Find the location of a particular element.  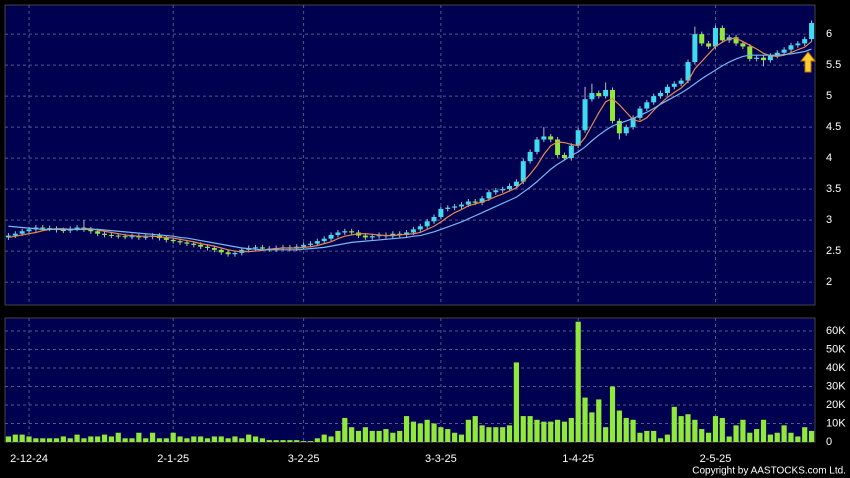

arrow-icon is located at coordinates (808, 62).